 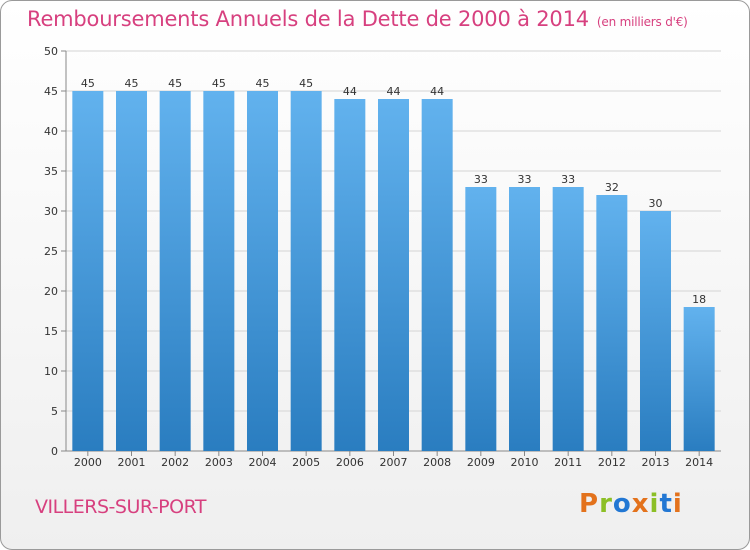 What do you see at coordinates (589, 504) in the screenshot?
I see `logo-letter: P` at bounding box center [589, 504].